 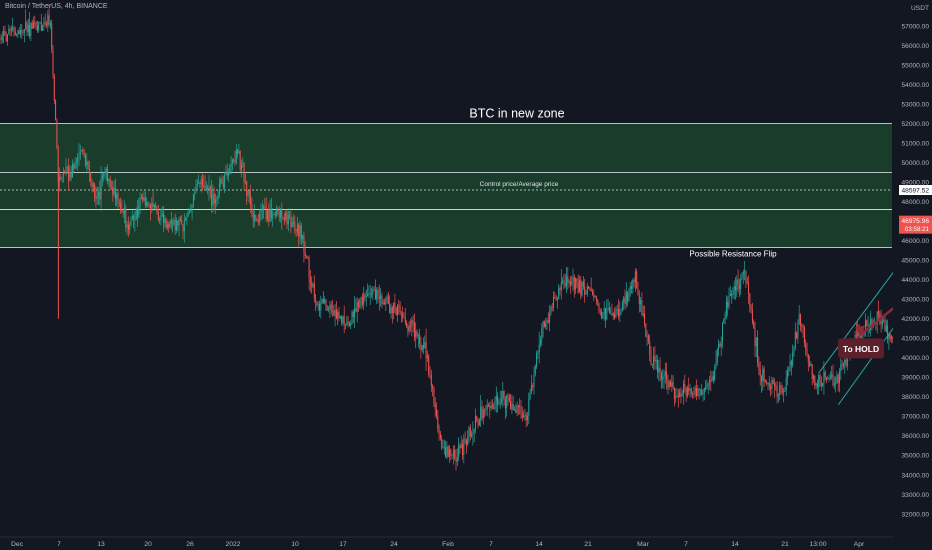 What do you see at coordinates (686, 544) in the screenshot?
I see `time-tick-label: 7` at bounding box center [686, 544].